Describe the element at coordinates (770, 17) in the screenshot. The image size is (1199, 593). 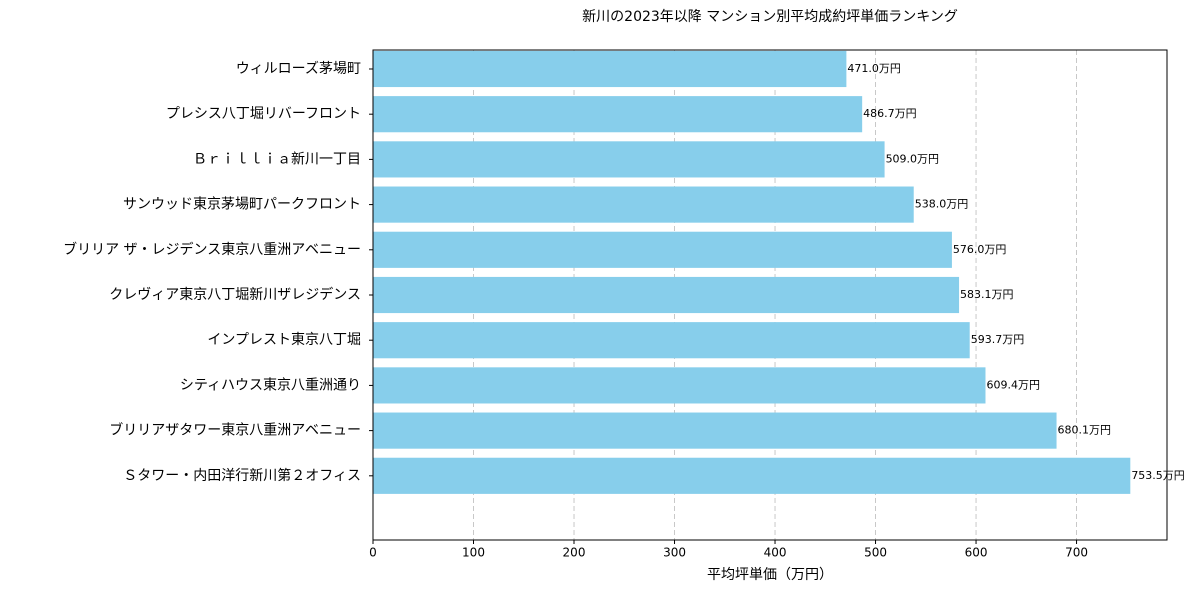
I see `chart-title: 新川の2023年以降 マンション別平均成約坪単価ランキング` at that location.